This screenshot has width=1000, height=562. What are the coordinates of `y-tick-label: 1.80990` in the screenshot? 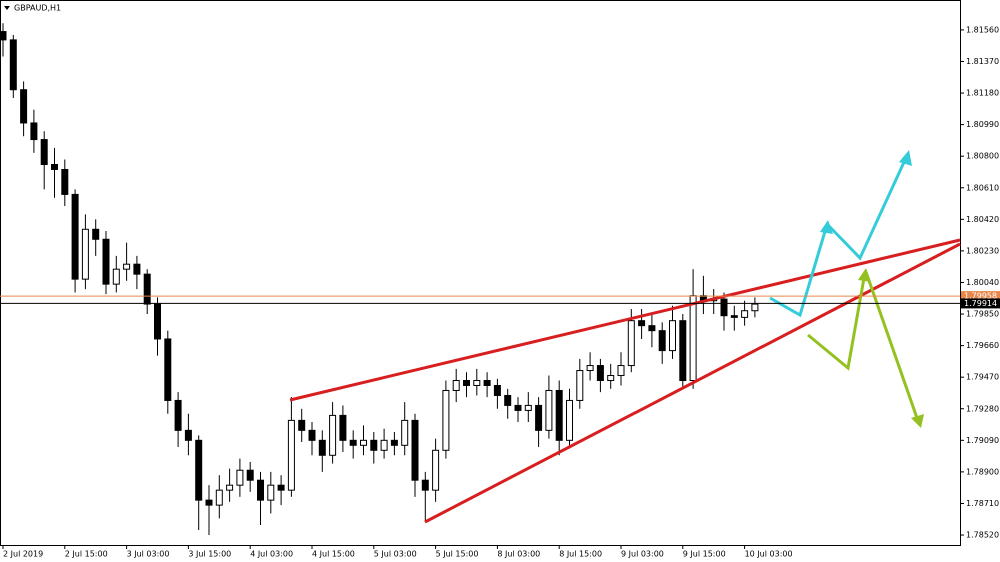 It's located at (982, 124).